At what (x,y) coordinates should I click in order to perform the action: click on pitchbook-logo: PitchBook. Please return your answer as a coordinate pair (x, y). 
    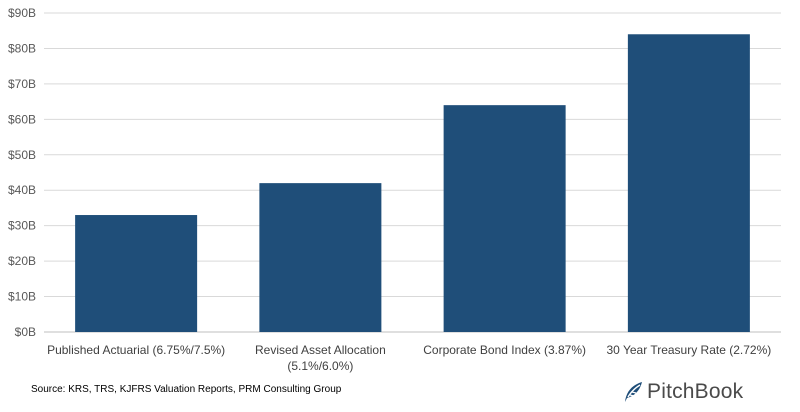
    Looking at the image, I should click on (682, 392).